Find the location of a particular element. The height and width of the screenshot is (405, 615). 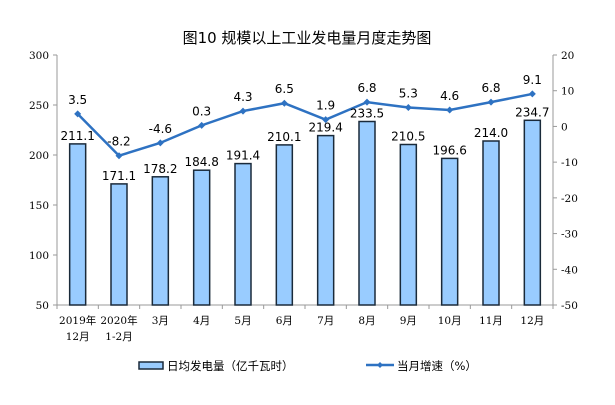

x-tick-label: 4月 is located at coordinates (201, 321).